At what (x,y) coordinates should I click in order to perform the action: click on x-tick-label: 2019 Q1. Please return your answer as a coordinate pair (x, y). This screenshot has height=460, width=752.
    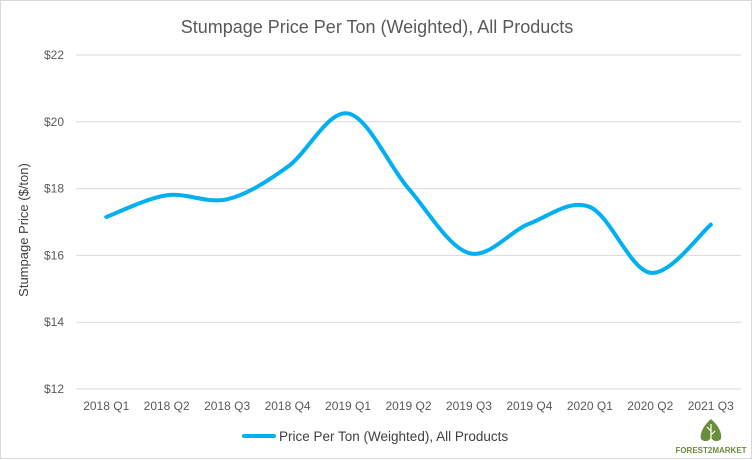
    Looking at the image, I should click on (348, 406).